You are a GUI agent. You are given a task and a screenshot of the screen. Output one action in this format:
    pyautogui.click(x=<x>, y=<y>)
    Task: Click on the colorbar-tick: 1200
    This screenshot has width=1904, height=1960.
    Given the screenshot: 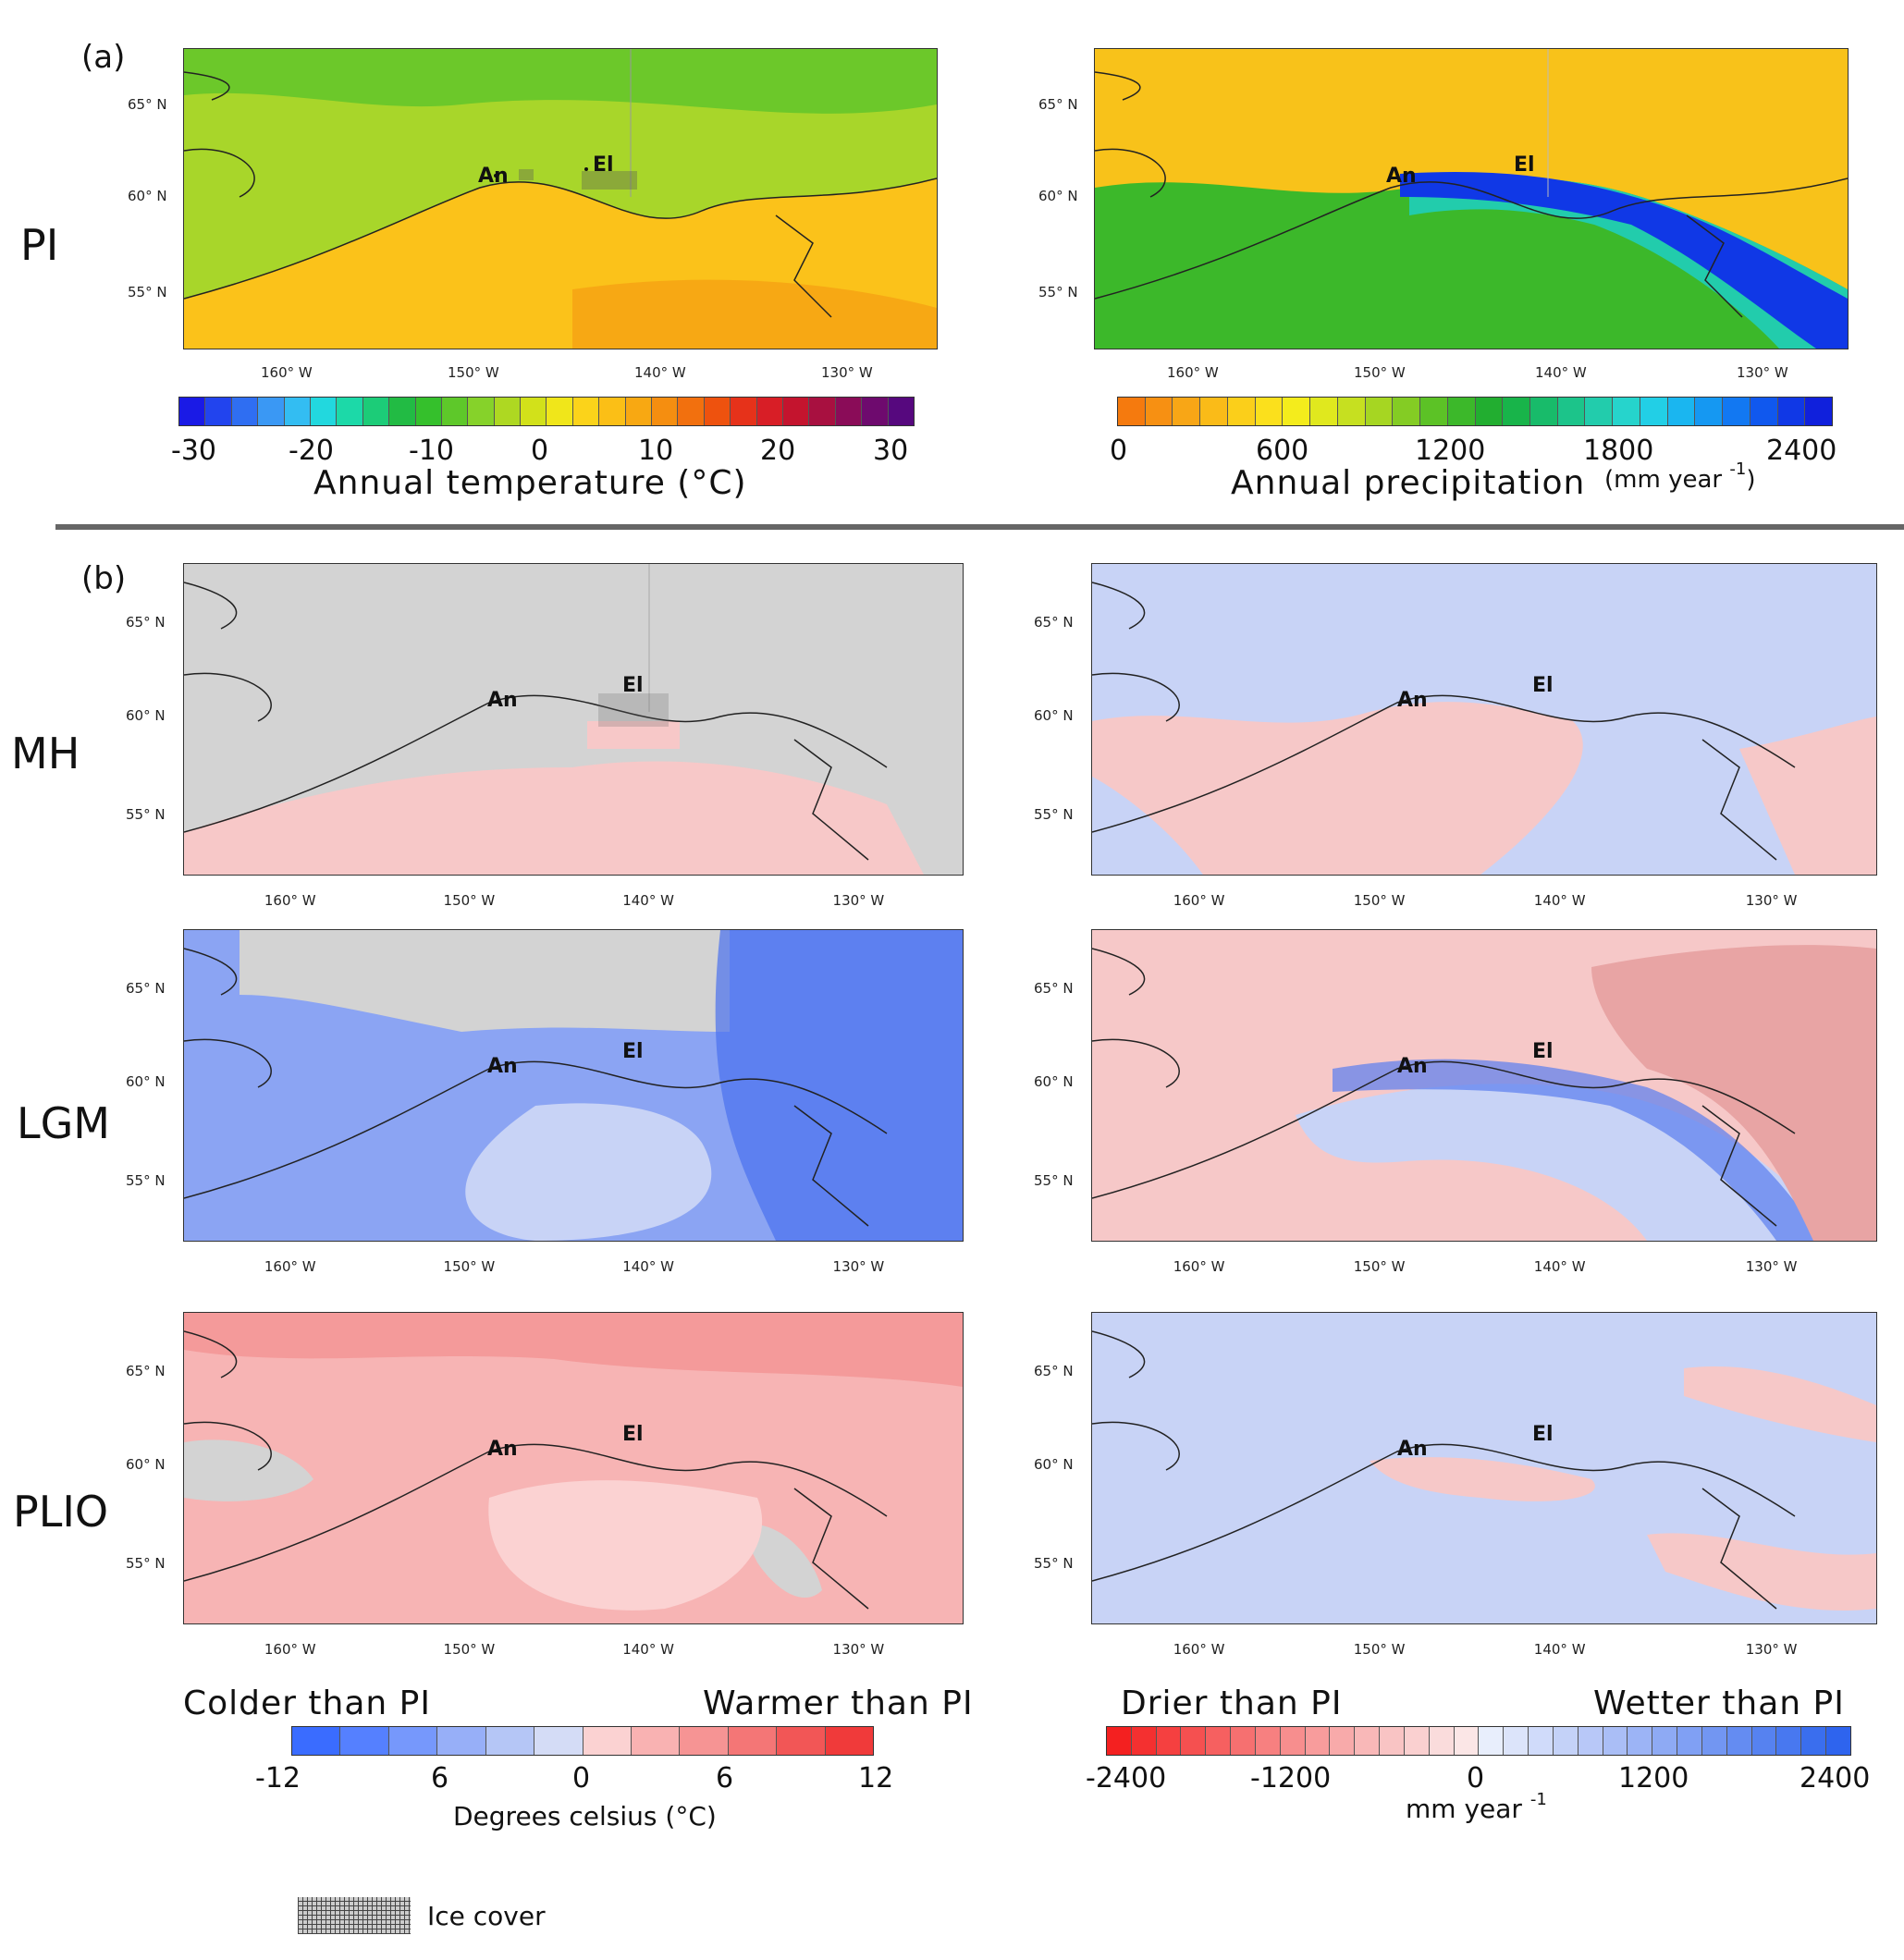 What is the action you would take?
    pyautogui.click(x=1653, y=1779)
    